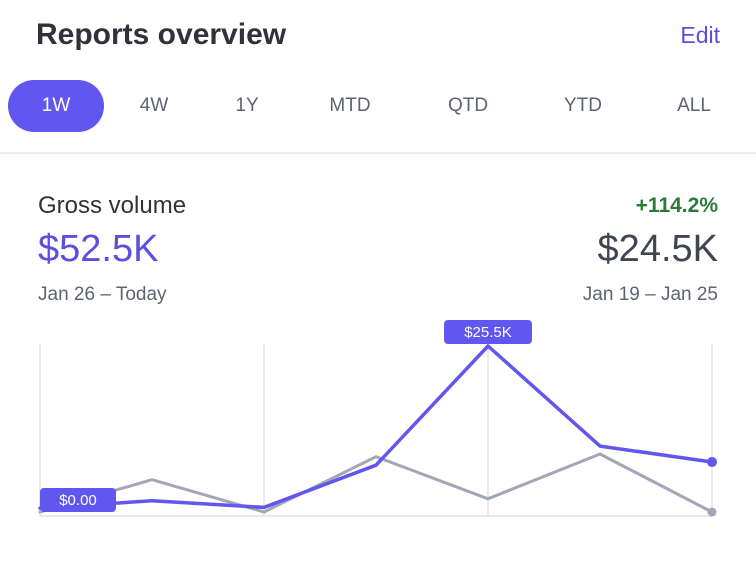 This screenshot has height=568, width=756. Describe the element at coordinates (676, 205) in the screenshot. I see `change-percent: +114.2%` at that location.